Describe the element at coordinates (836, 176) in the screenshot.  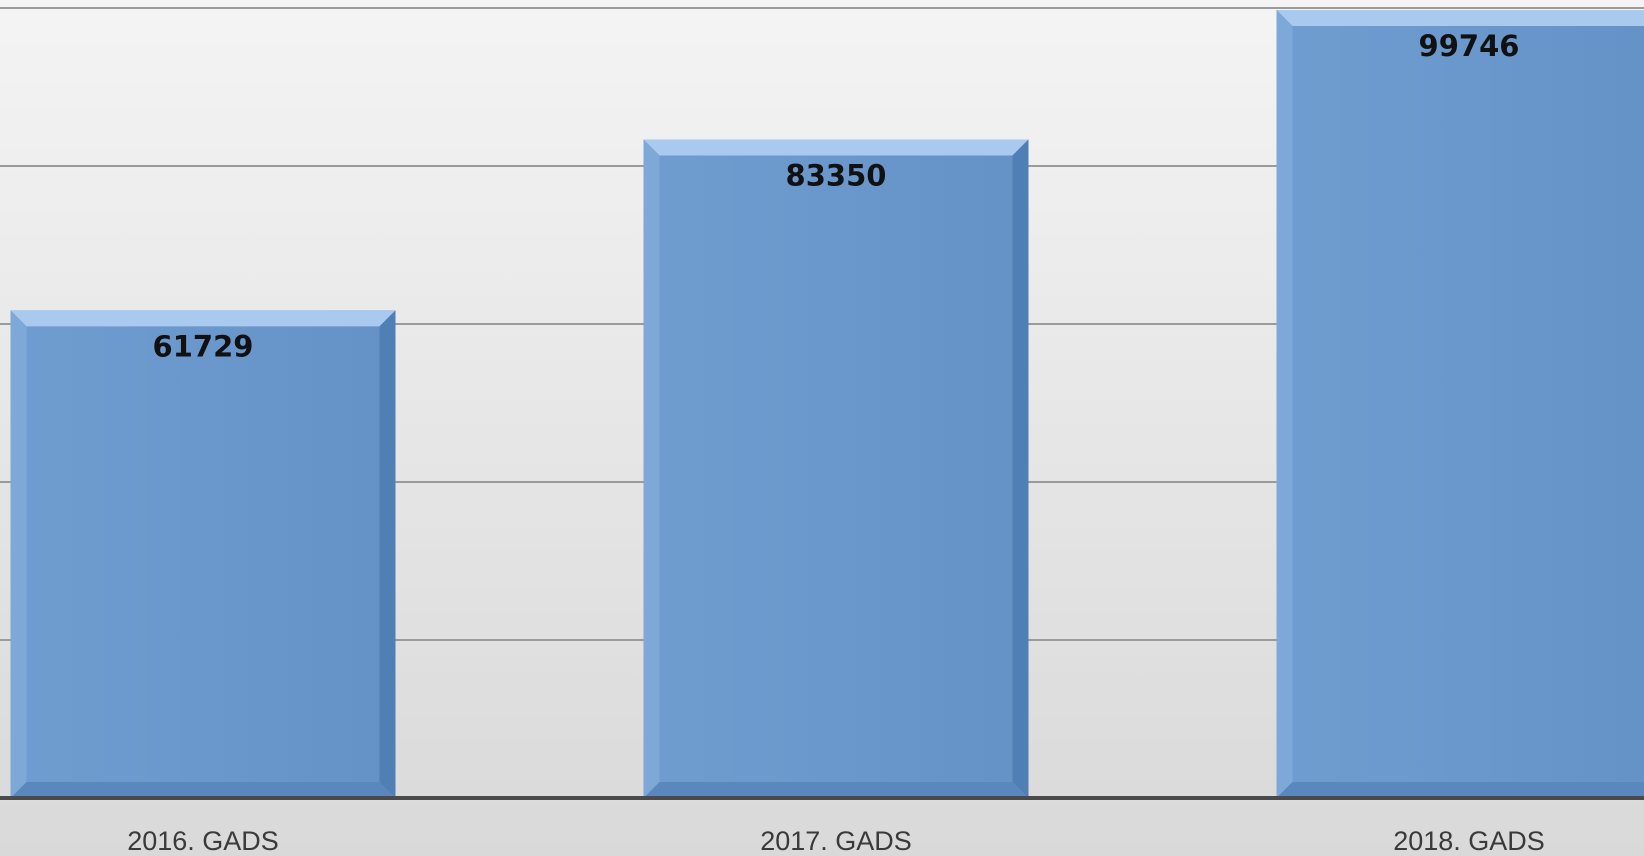
I see `data-label-2: 83350` at that location.